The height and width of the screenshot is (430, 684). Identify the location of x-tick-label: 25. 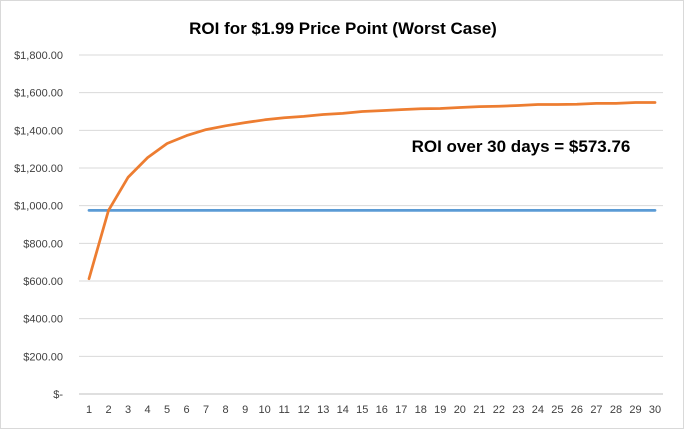
(557, 410).